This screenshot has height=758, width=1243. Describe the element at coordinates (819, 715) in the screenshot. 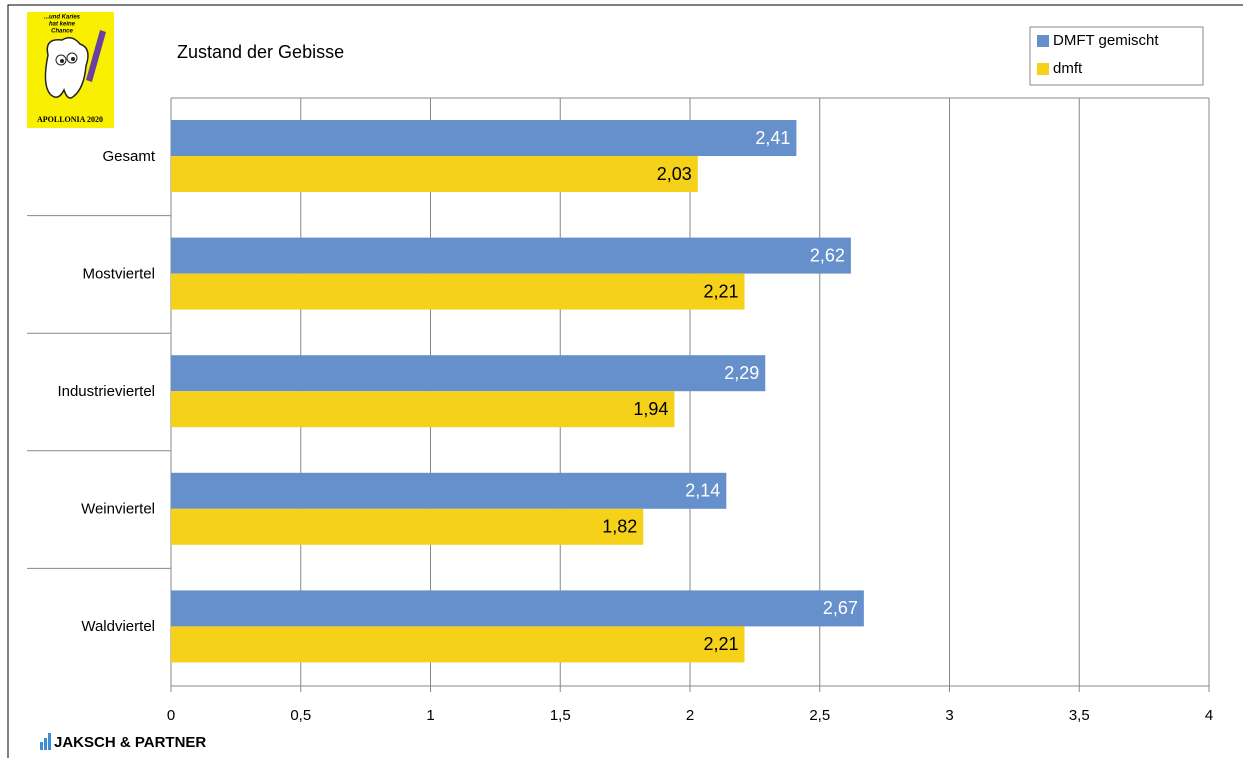

I see `x-tick-label: 2,5` at that location.